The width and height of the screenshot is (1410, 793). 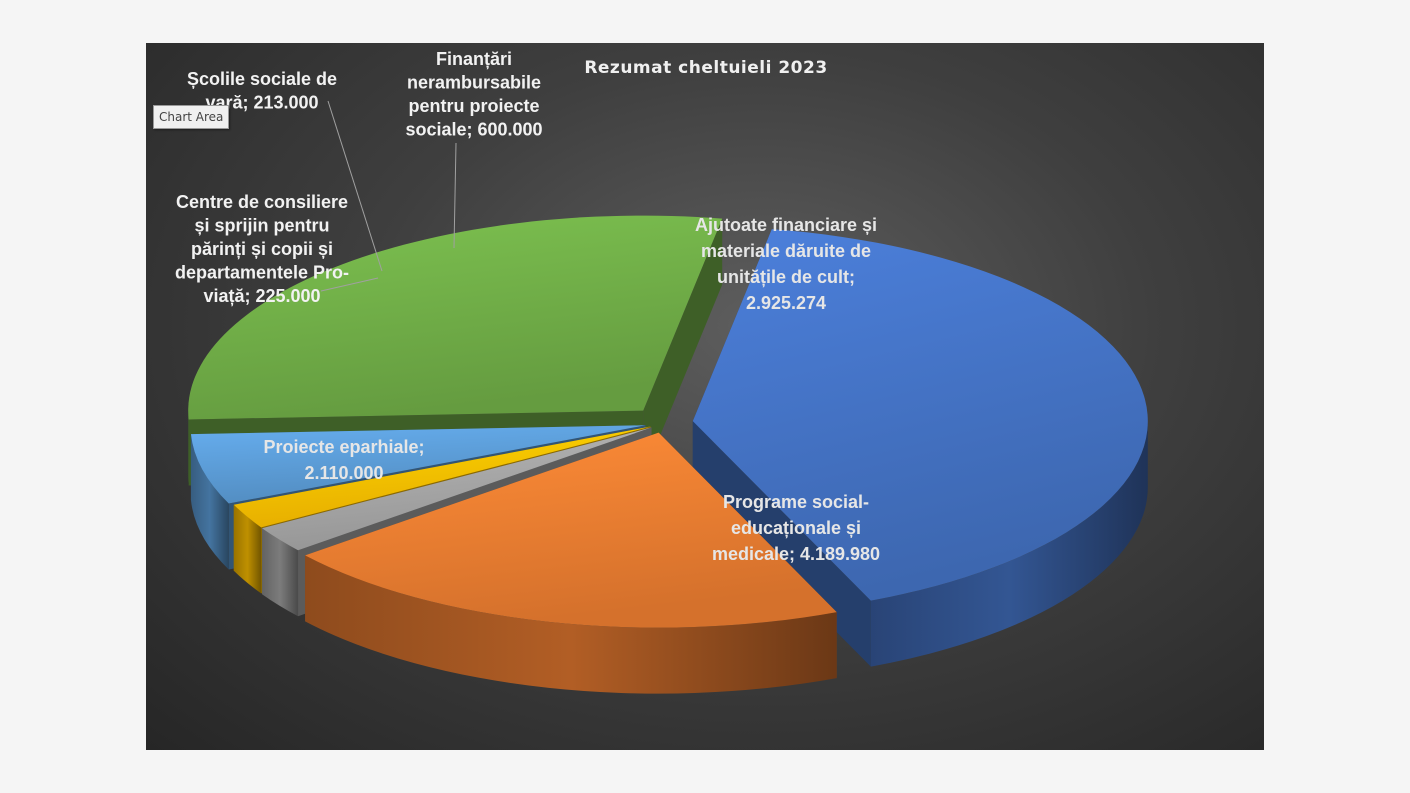 I want to click on data-label-line: nerambursabile, so click(x=474, y=83).